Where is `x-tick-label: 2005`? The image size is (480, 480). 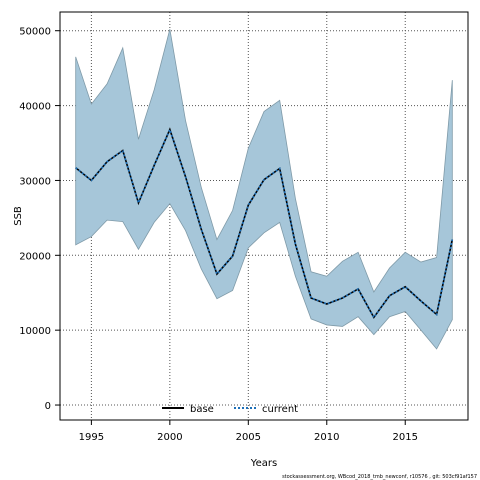
x-tick-label: 2005 is located at coordinates (248, 437).